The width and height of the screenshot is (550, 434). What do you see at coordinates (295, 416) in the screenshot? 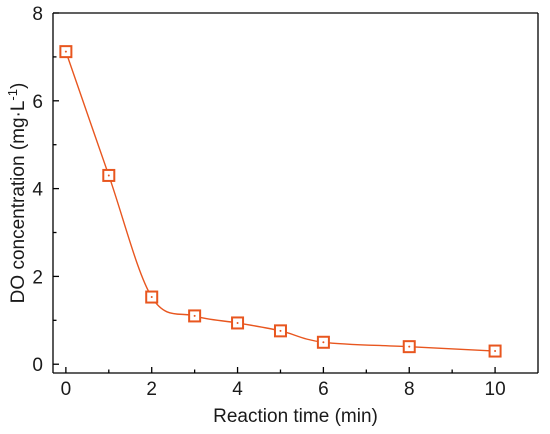
I see `x-axis-title: Reaction time (min)` at bounding box center [295, 416].